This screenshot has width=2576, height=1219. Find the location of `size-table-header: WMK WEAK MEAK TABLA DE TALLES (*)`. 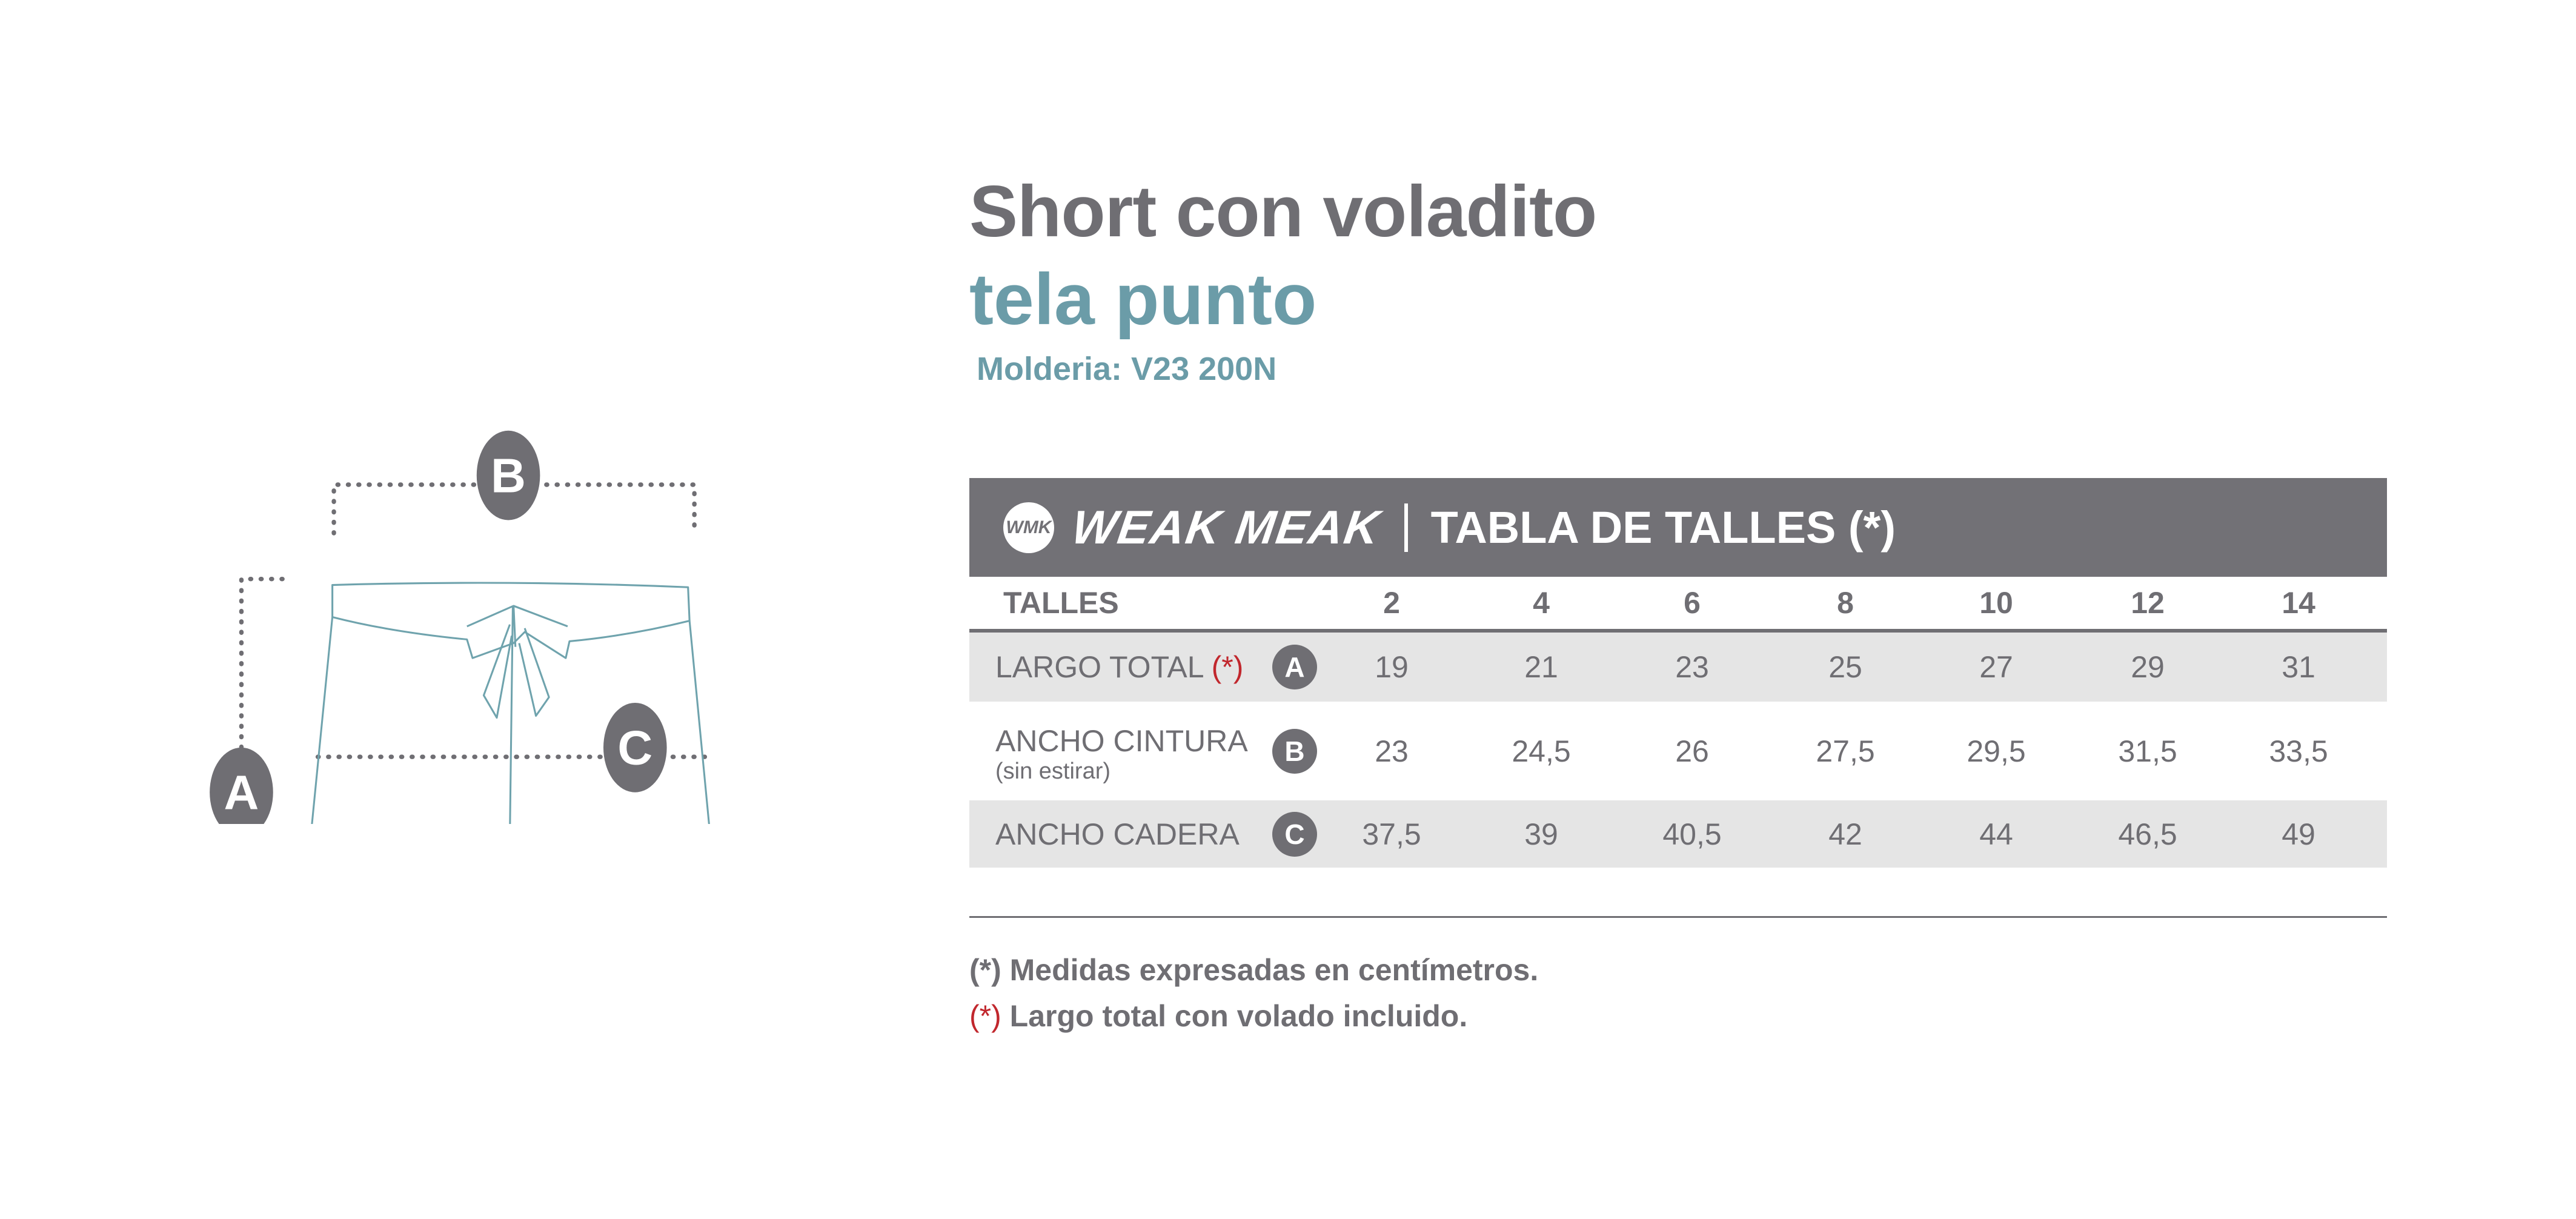

size-table-header: WMK WEAK MEAK TABLA DE TALLES (*) is located at coordinates (1678, 527).